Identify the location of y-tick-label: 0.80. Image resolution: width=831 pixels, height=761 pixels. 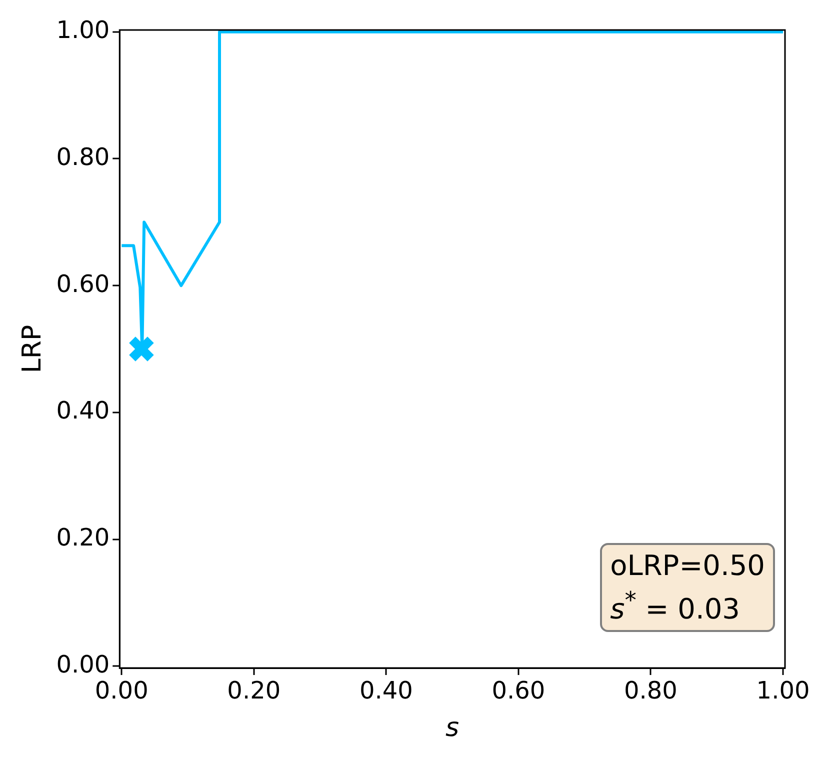
(83, 156).